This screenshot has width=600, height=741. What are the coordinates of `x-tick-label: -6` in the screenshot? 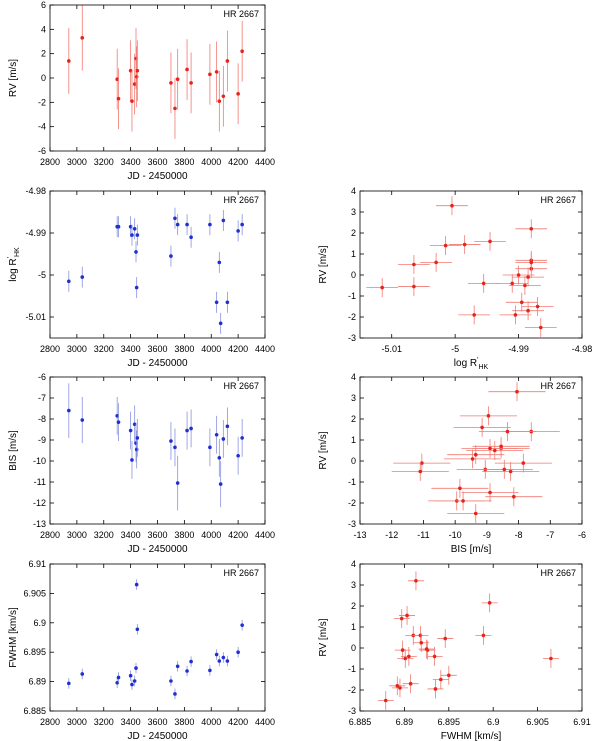 It's located at (582, 535).